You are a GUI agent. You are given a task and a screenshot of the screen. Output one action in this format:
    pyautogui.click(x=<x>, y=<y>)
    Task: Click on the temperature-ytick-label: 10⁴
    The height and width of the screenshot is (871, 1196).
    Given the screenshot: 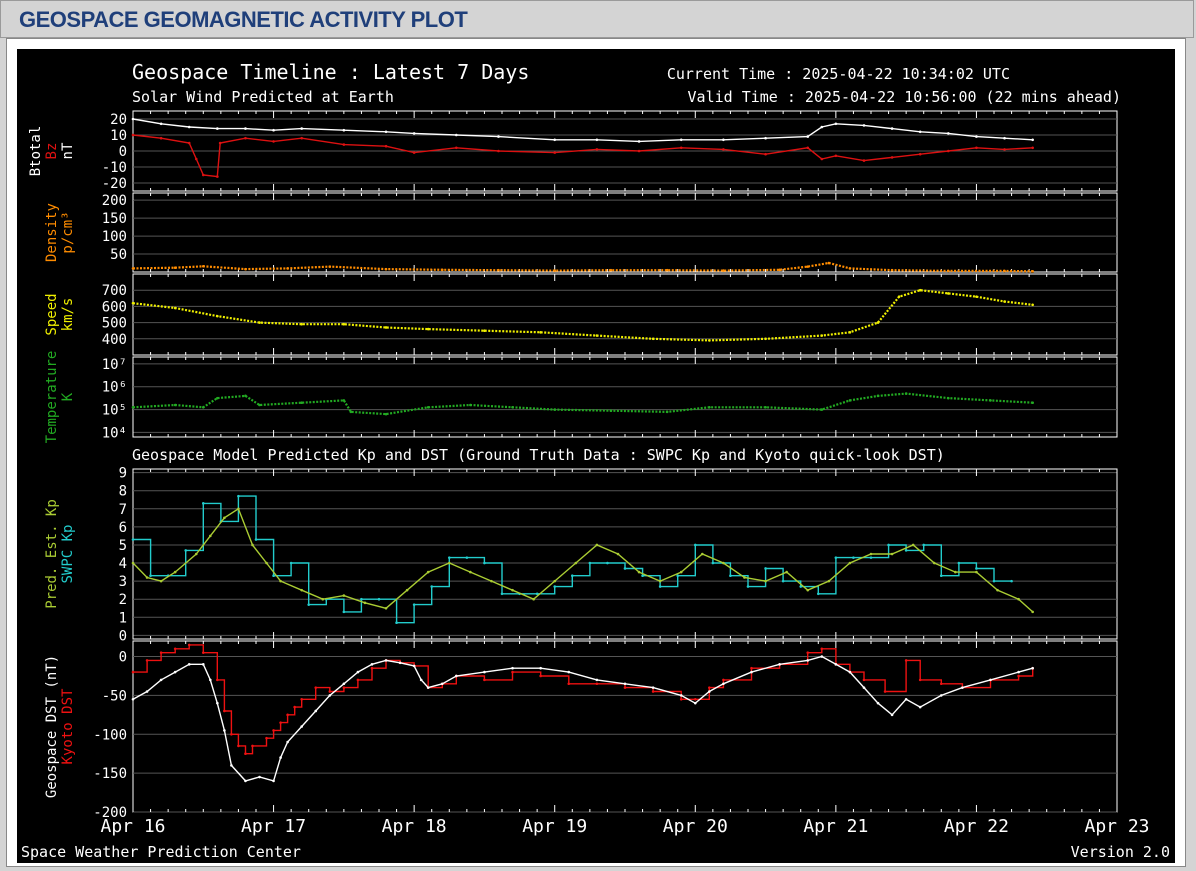 What is the action you would take?
    pyautogui.click(x=114, y=433)
    